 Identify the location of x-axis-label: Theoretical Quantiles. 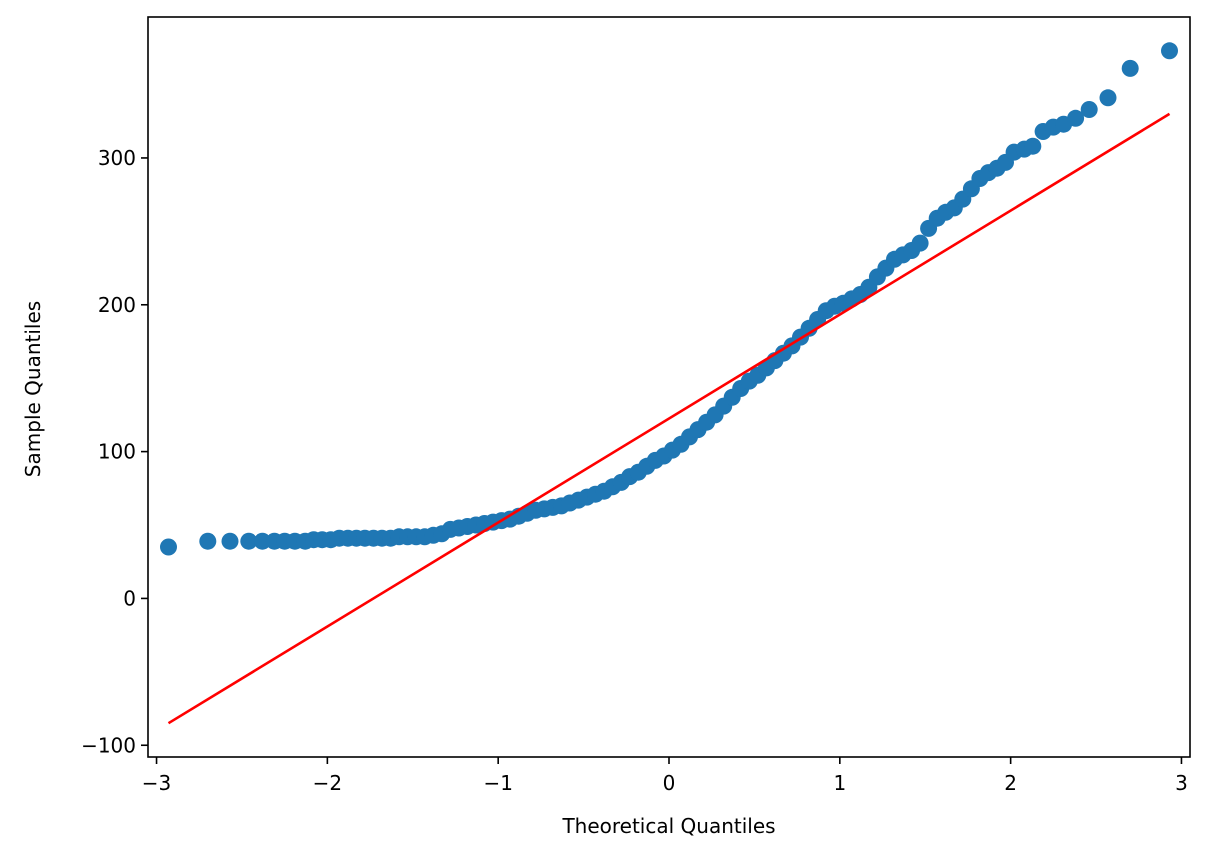
(668, 826).